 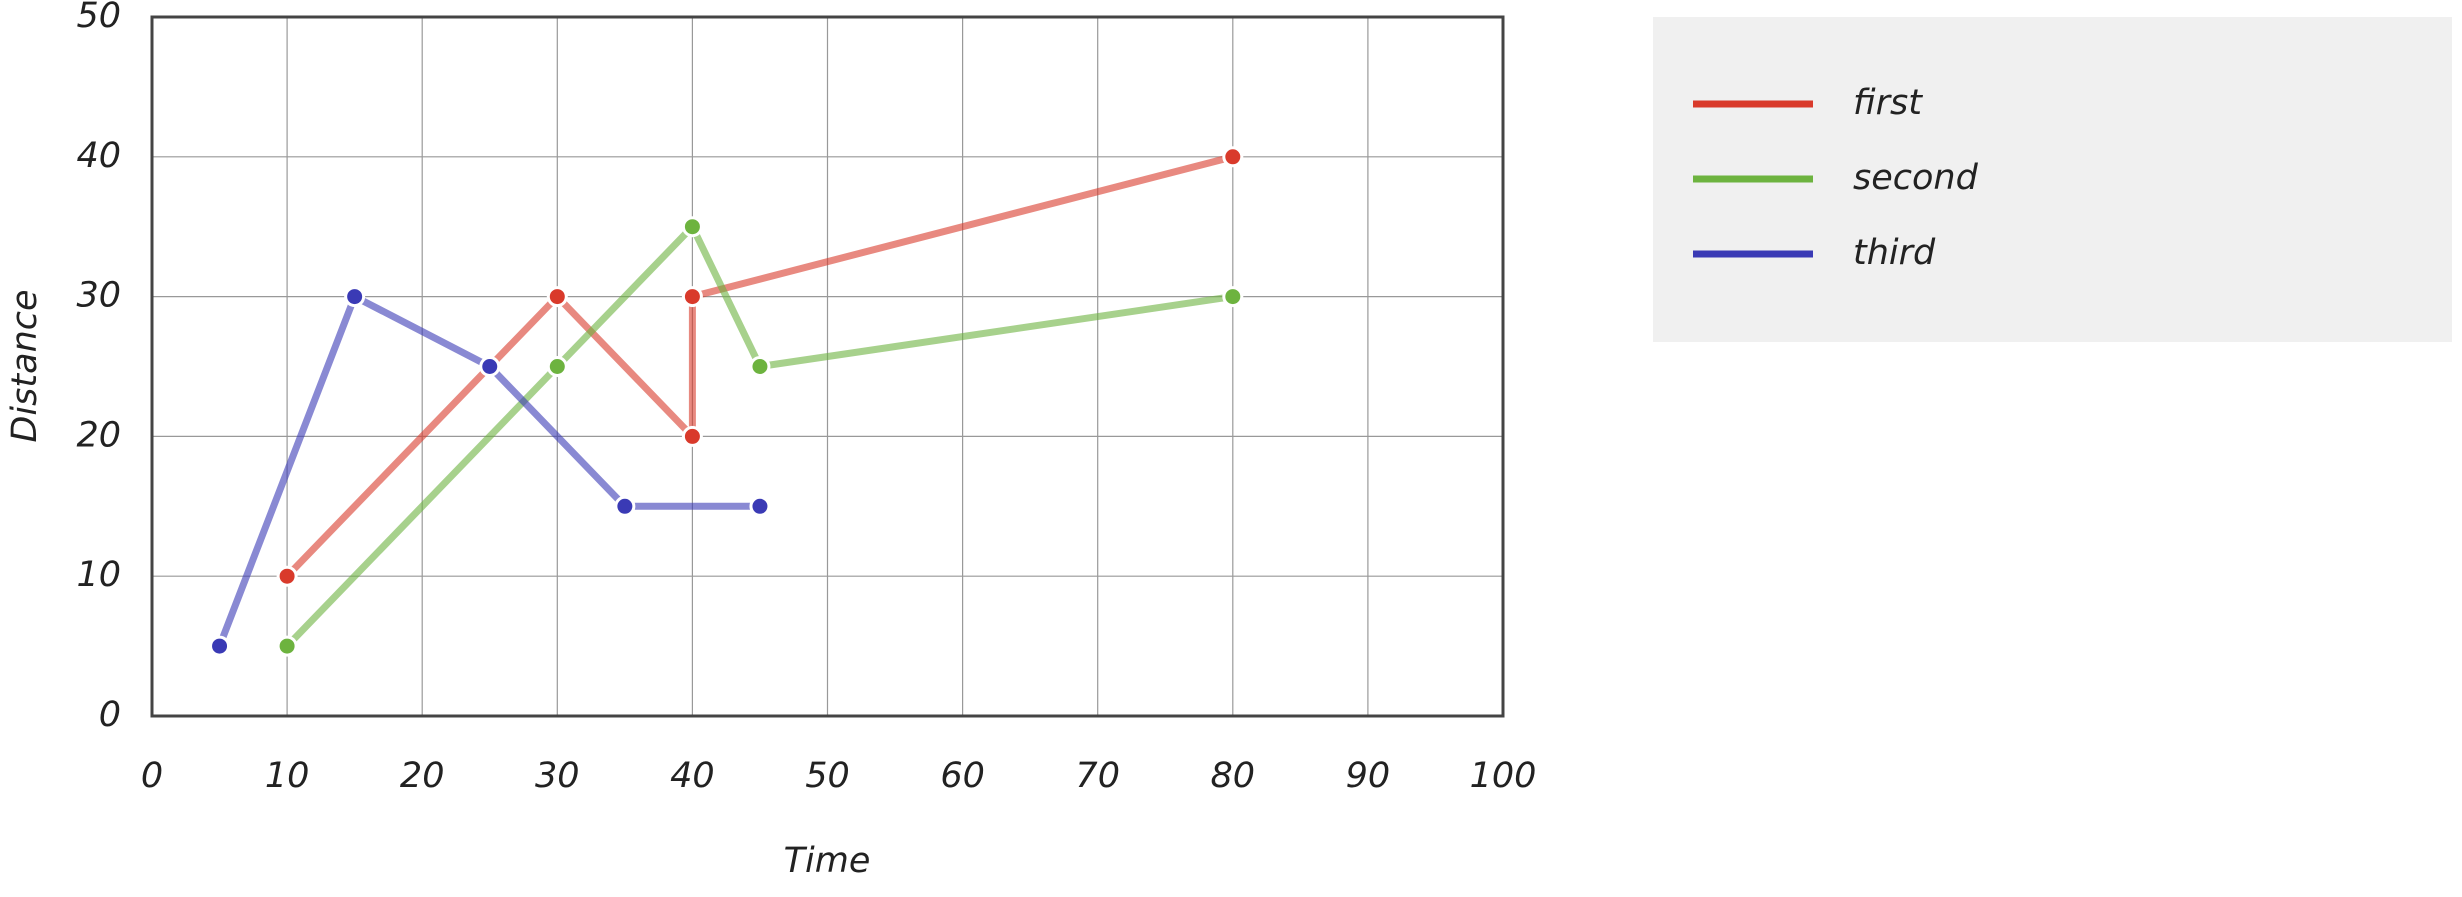 What do you see at coordinates (1888, 103) in the screenshot?
I see `legend-label: first` at bounding box center [1888, 103].